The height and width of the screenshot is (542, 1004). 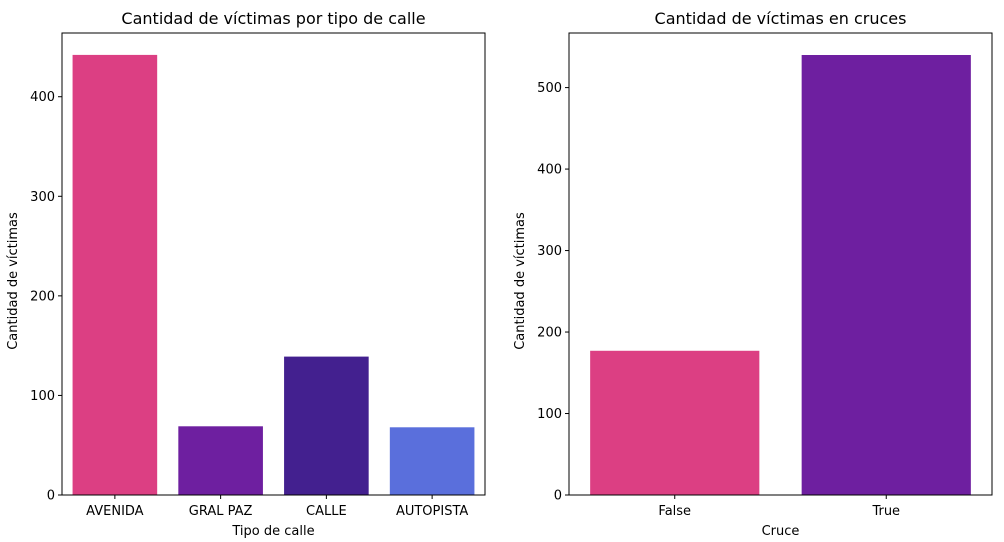 I want to click on x-tick-label: True, so click(x=885, y=511).